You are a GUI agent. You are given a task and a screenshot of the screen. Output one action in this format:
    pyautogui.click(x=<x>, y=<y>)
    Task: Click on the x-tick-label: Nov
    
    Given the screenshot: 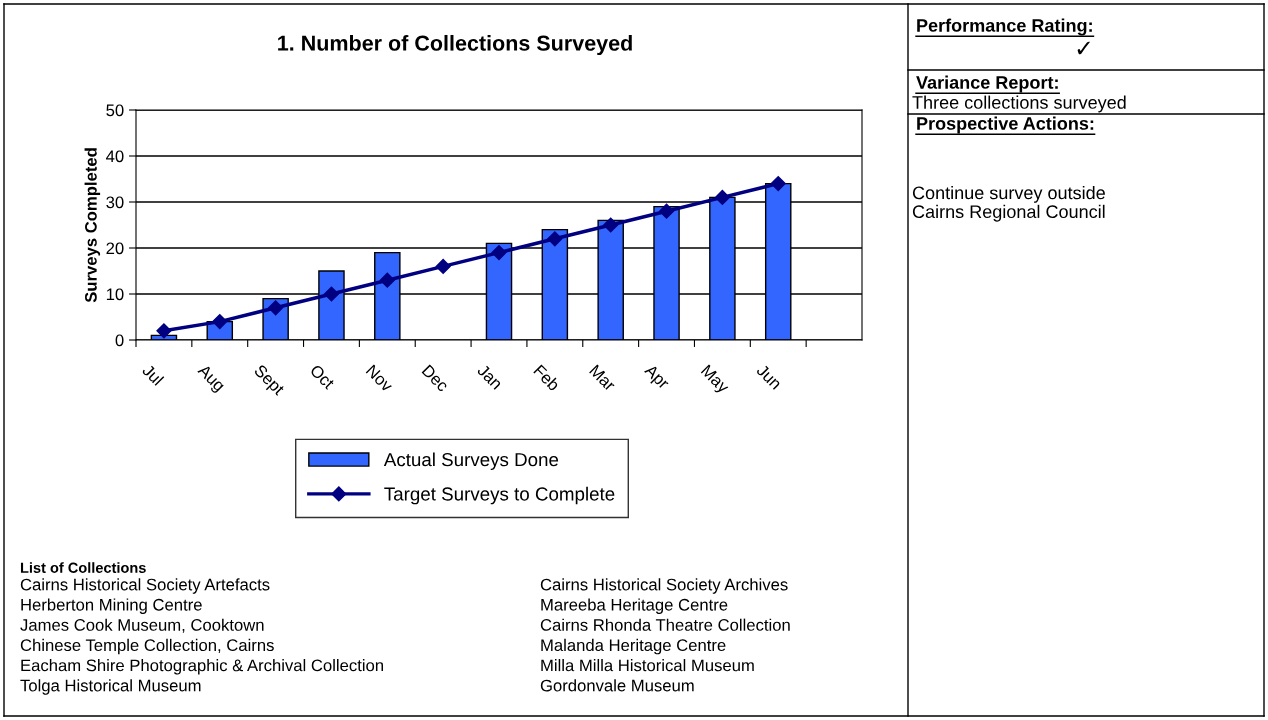 What is the action you would take?
    pyautogui.click(x=379, y=378)
    